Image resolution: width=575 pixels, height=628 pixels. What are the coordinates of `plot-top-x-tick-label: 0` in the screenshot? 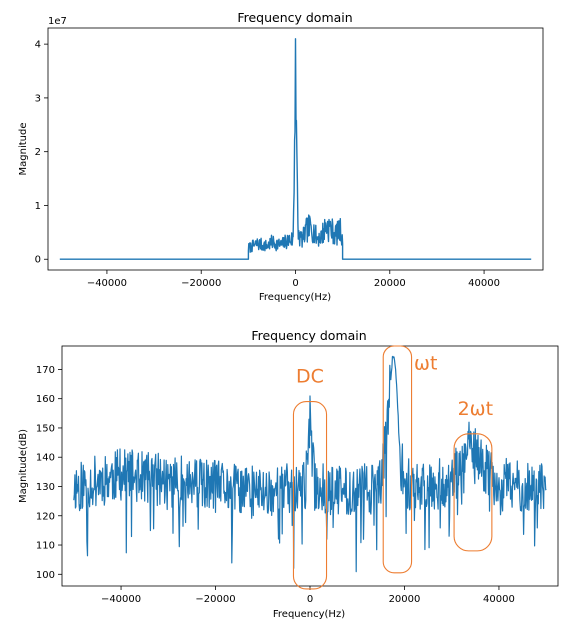 It's located at (295, 283).